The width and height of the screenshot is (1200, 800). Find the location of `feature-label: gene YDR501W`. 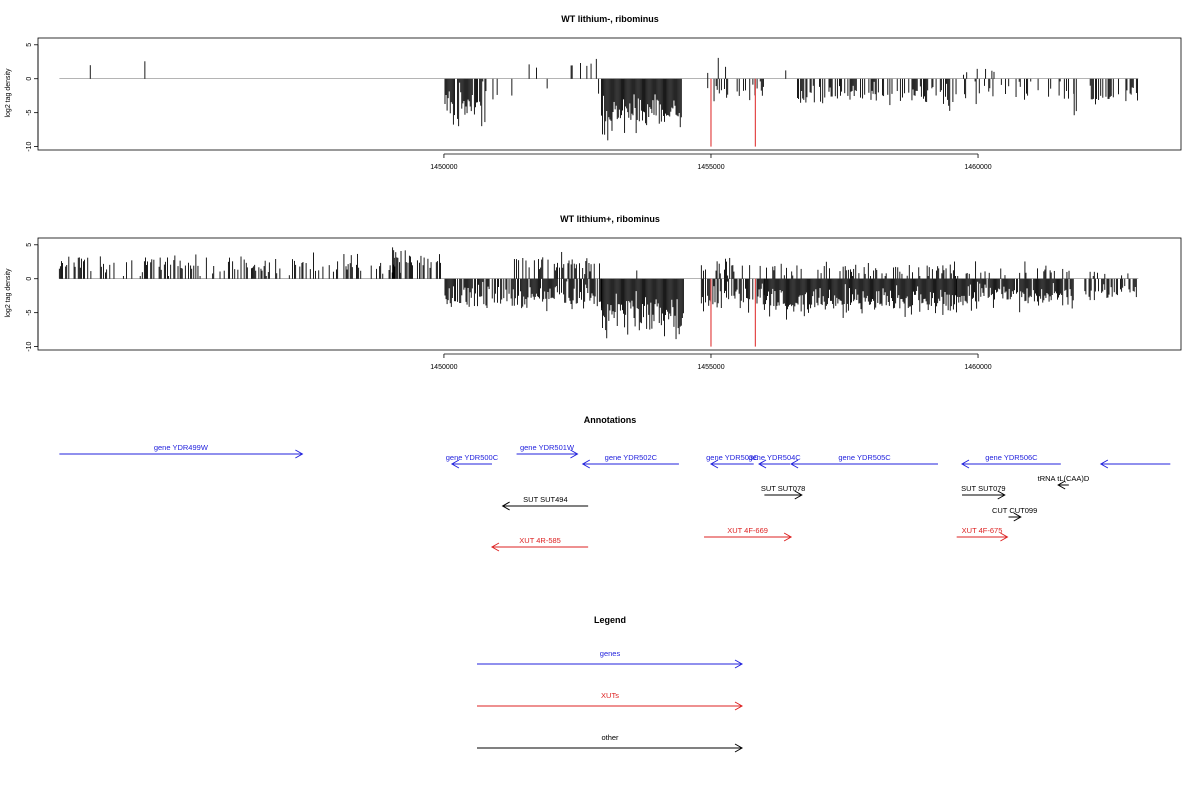

feature-label: gene YDR501W is located at coordinates (547, 447).